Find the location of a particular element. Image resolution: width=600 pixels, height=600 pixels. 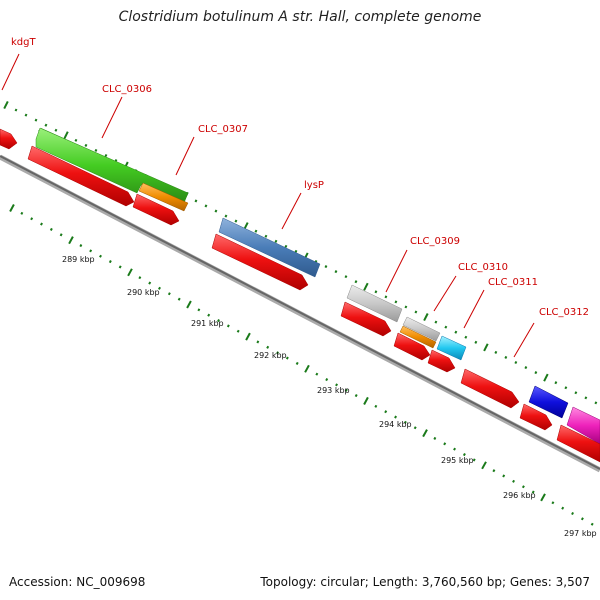

gene-label-CLC_0307: CLC_0307 is located at coordinates (223, 129).